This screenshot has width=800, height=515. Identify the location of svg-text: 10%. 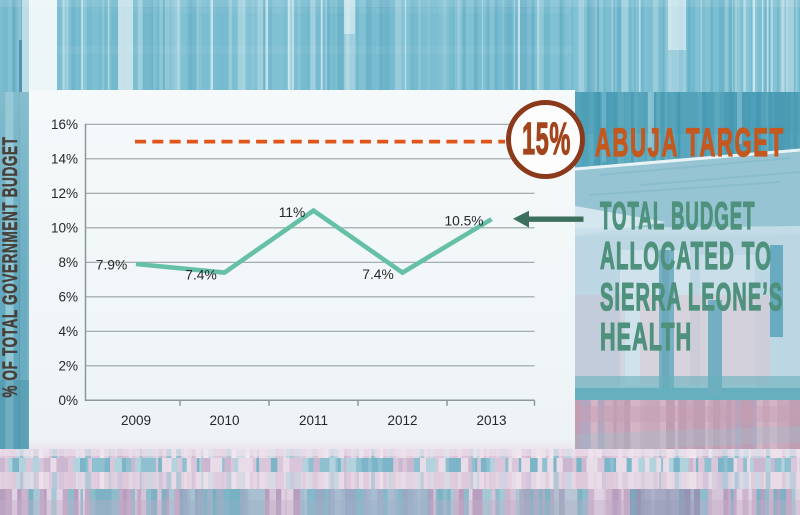
(64, 228).